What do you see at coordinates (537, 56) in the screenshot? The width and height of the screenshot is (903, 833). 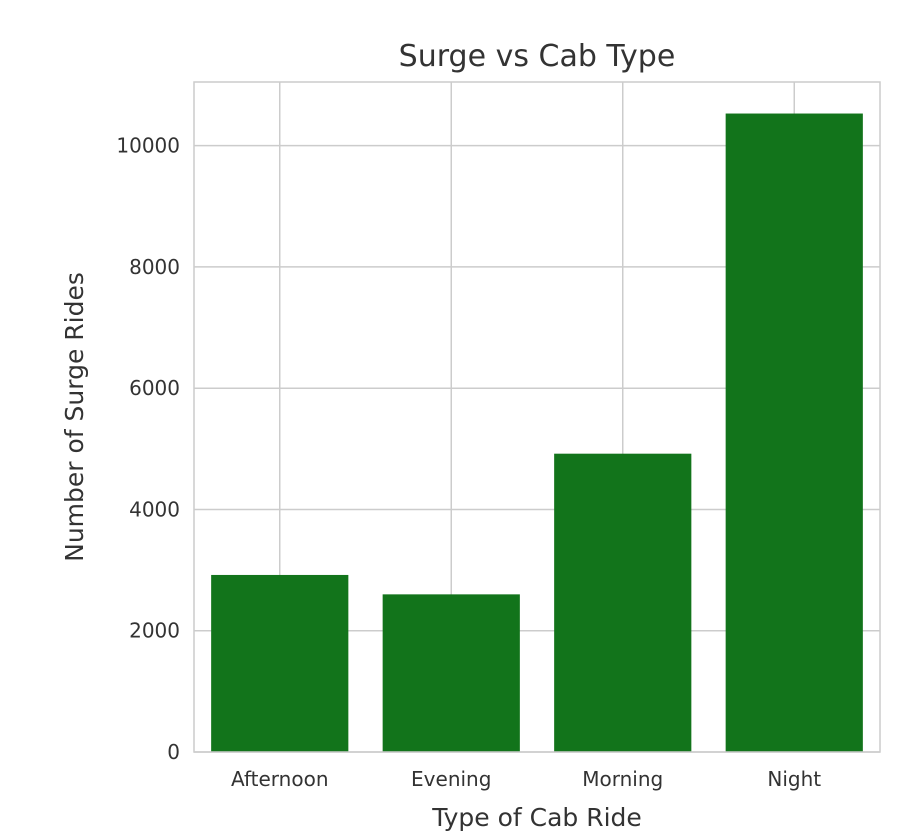 I see `chart-title: Surge vs Cab Type` at bounding box center [537, 56].